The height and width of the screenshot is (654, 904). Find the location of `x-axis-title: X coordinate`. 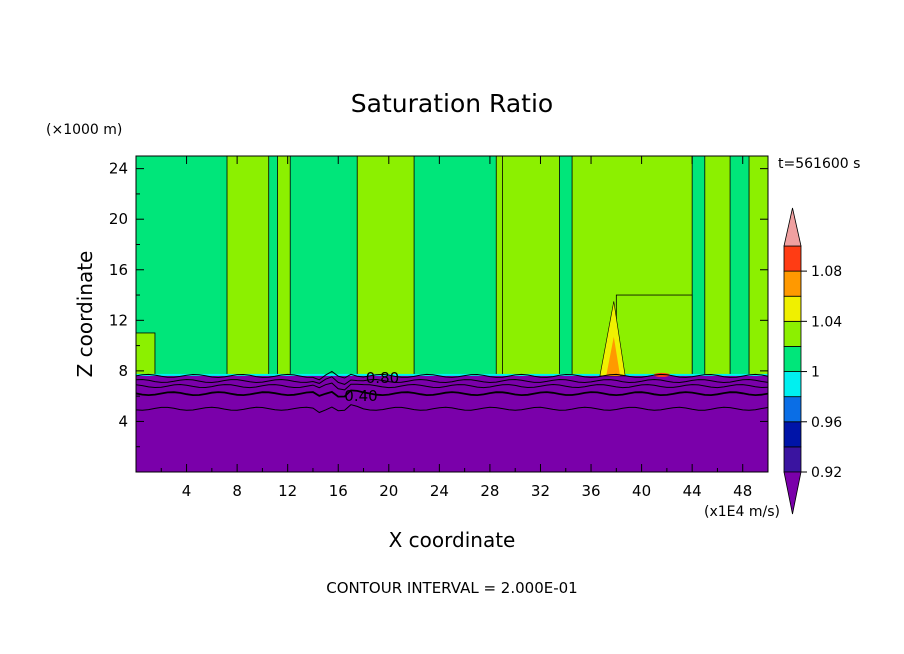

x-axis-title: X coordinate is located at coordinates (452, 540).